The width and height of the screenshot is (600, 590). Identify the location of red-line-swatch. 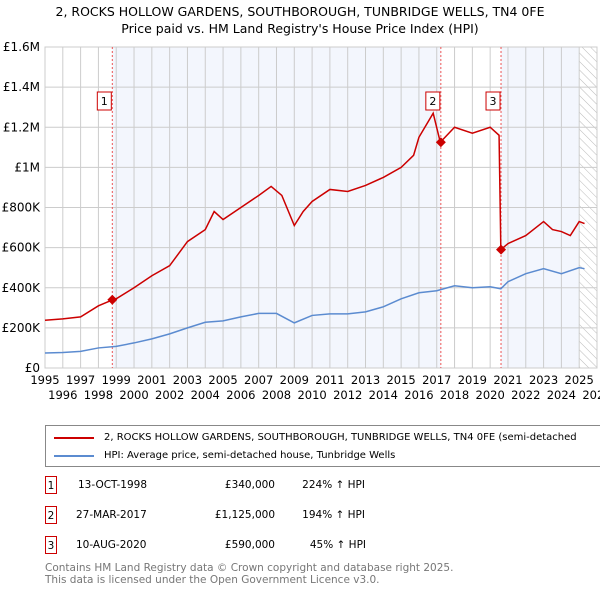
(74, 438).